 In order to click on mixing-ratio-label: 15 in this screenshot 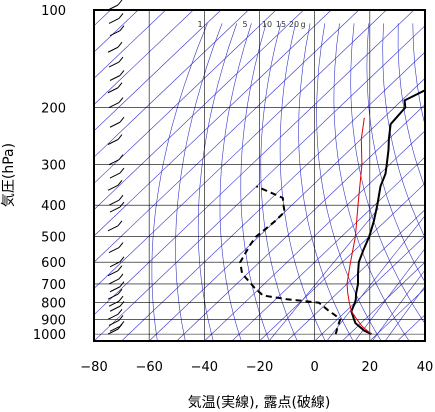, I will do `click(281, 24)`.